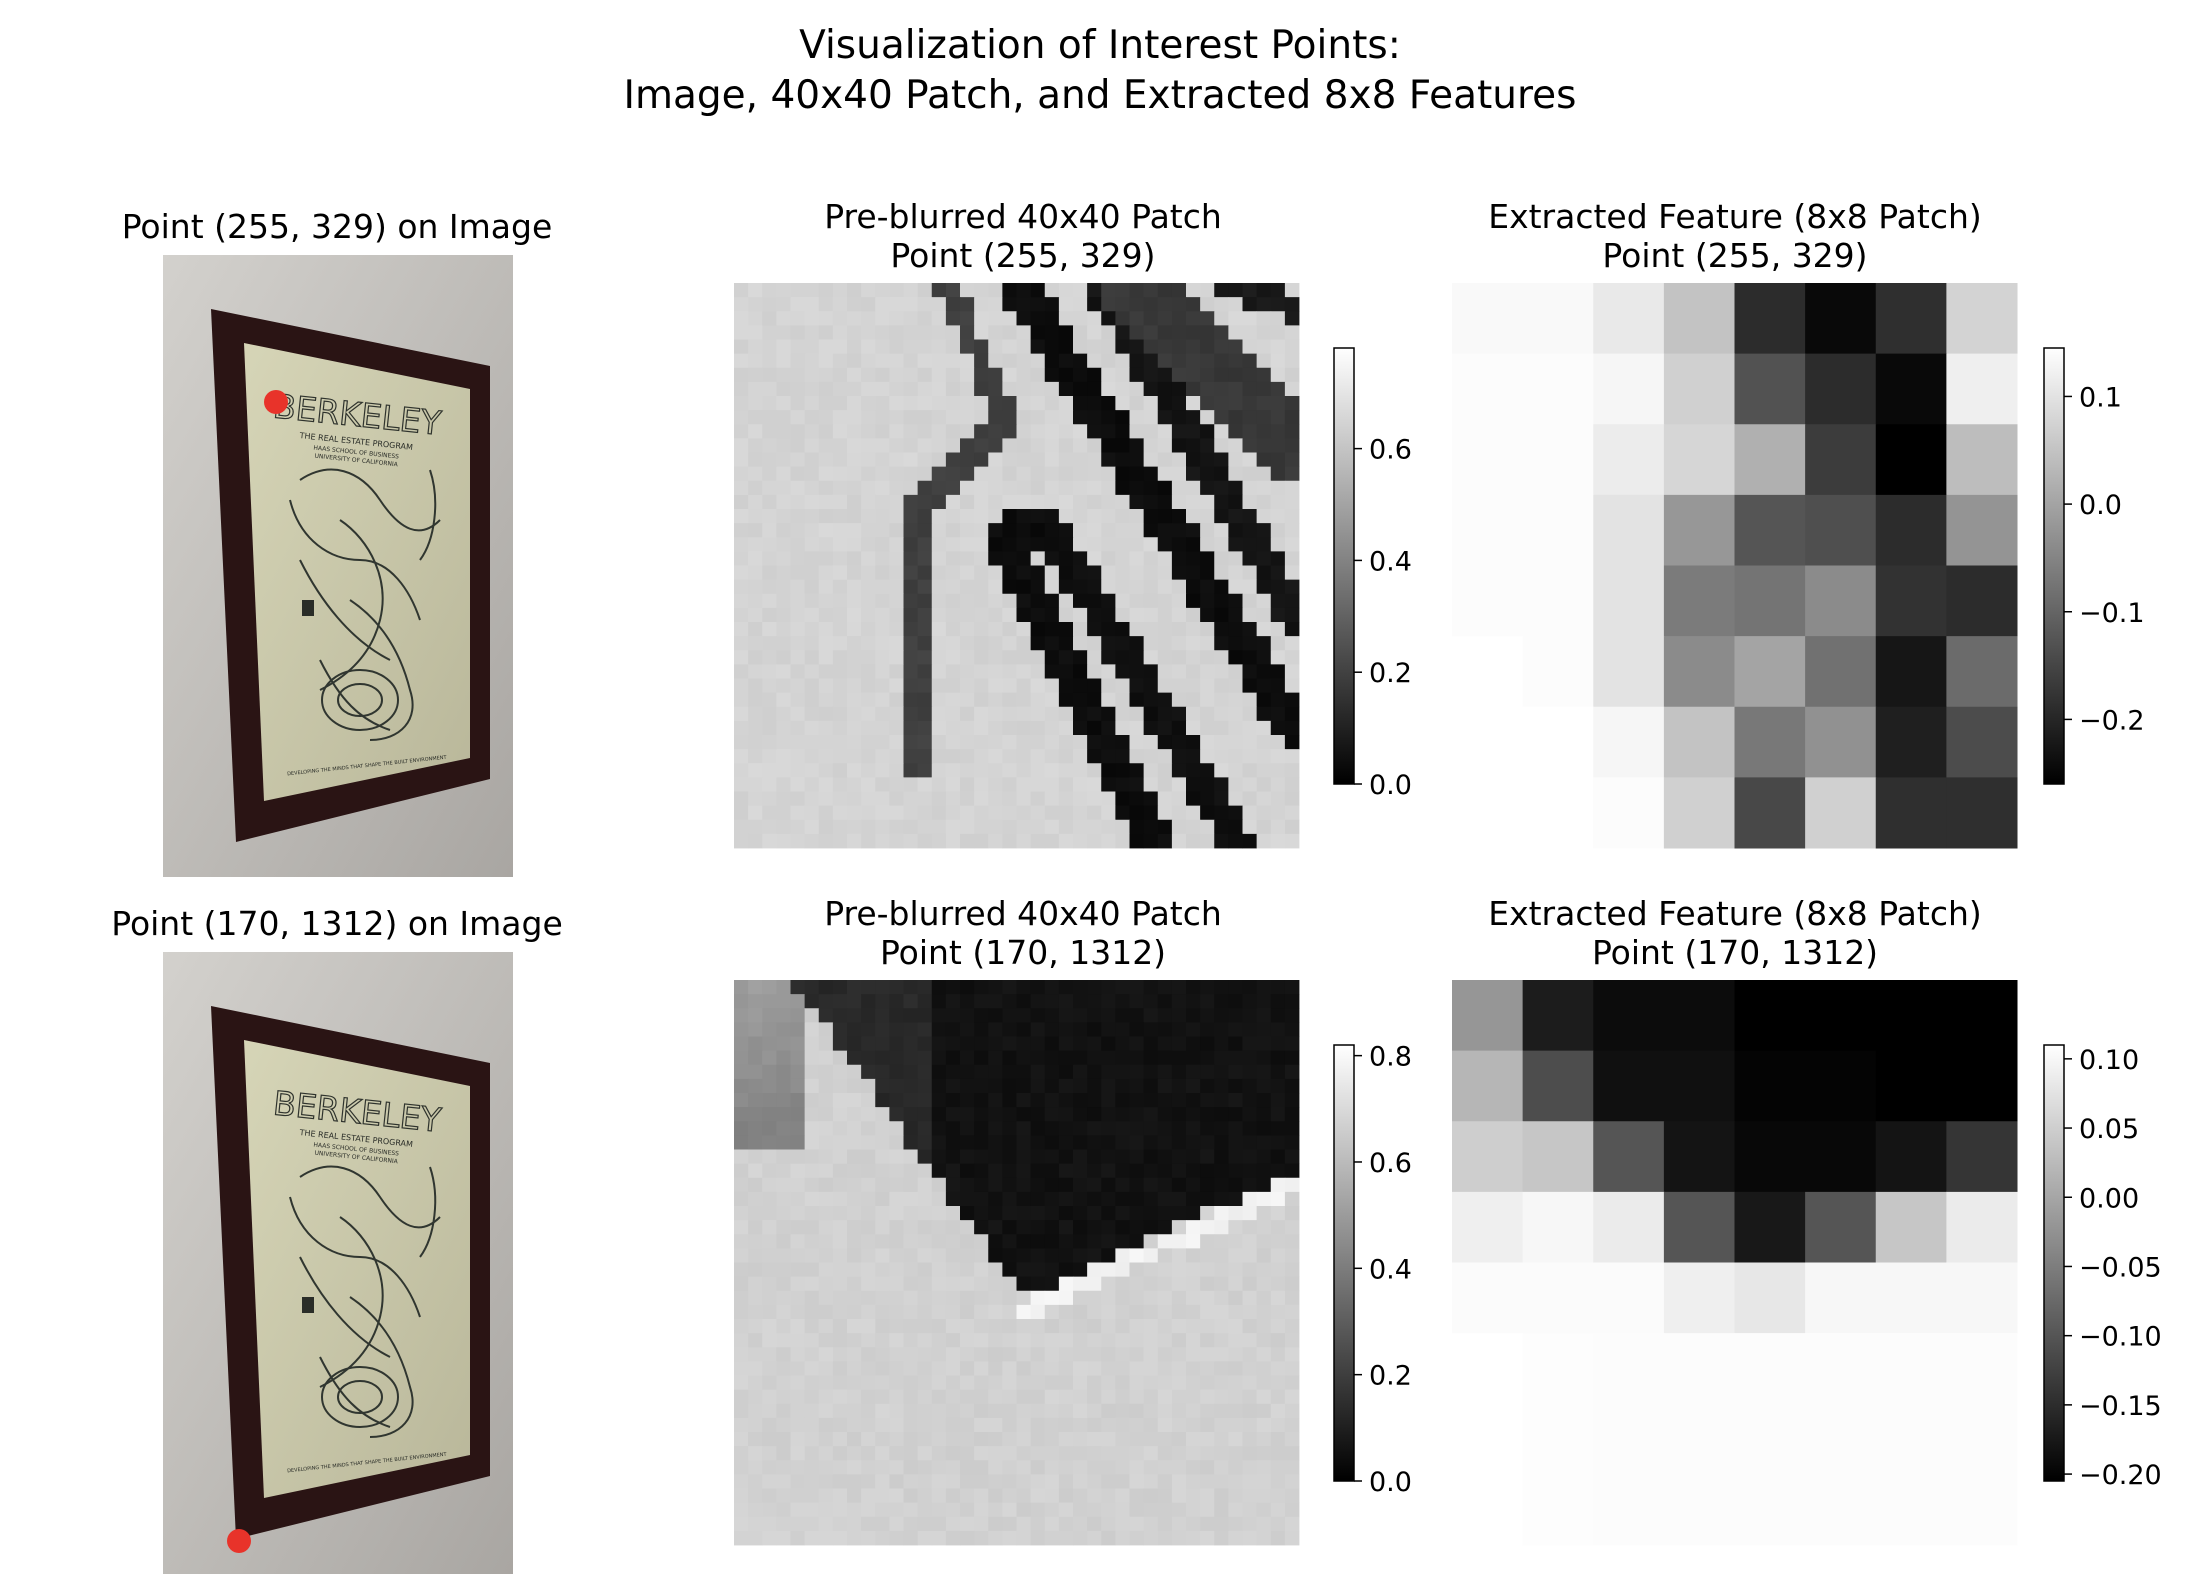 The height and width of the screenshot is (1596, 2186). What do you see at coordinates (1735, 913) in the screenshot?
I see `feature-title-2-line1: Extracted Feature (8x8 Patch)` at bounding box center [1735, 913].